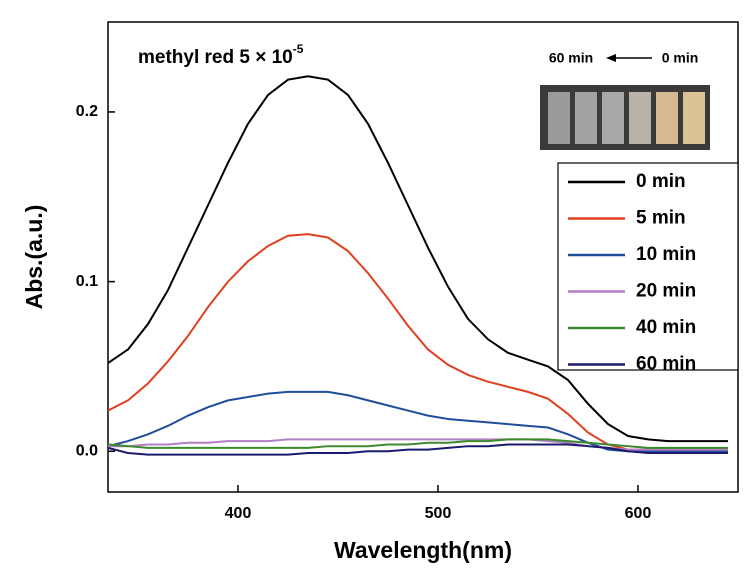 Image resolution: width=756 pixels, height=576 pixels. What do you see at coordinates (611, 58) in the screenshot?
I see `arrow-head` at bounding box center [611, 58].